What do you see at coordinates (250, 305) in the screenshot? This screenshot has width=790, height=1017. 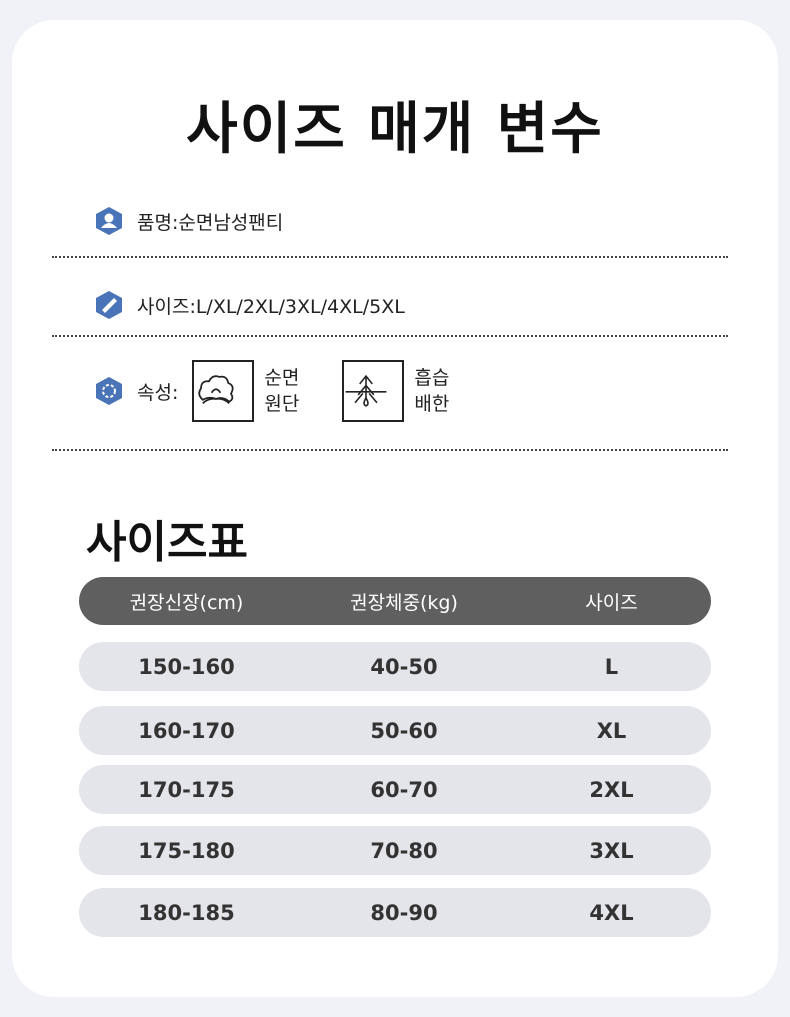 I see `spec-sizes: 사이즈:L/XL/2XL/3XL/4XL/5XL` at bounding box center [250, 305].